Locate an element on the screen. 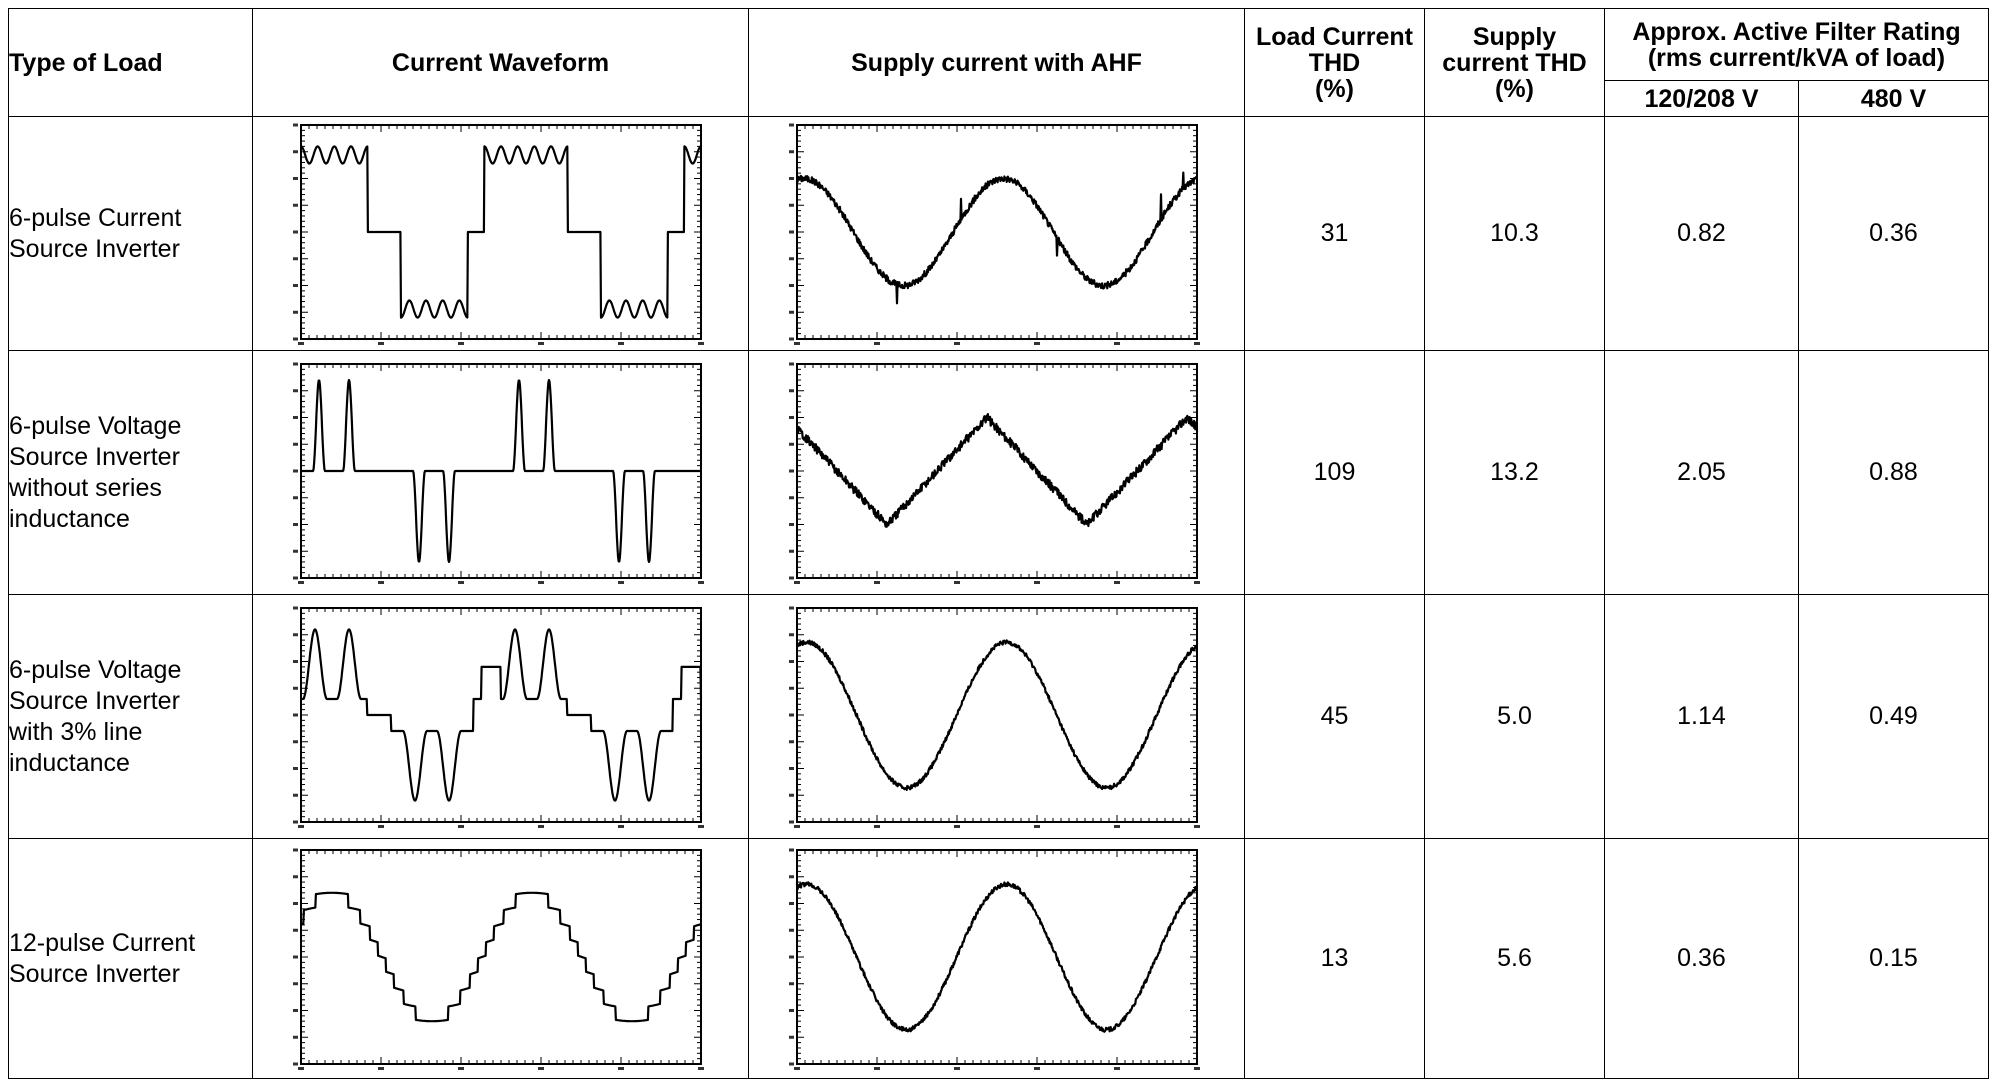 The image size is (1995, 1084). current-waveform-header: Current Waveform is located at coordinates (500, 62).